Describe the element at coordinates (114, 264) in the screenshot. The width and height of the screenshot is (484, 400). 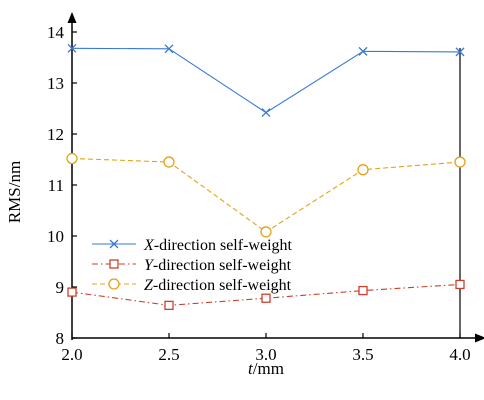
I see `legend-marker-y` at that location.